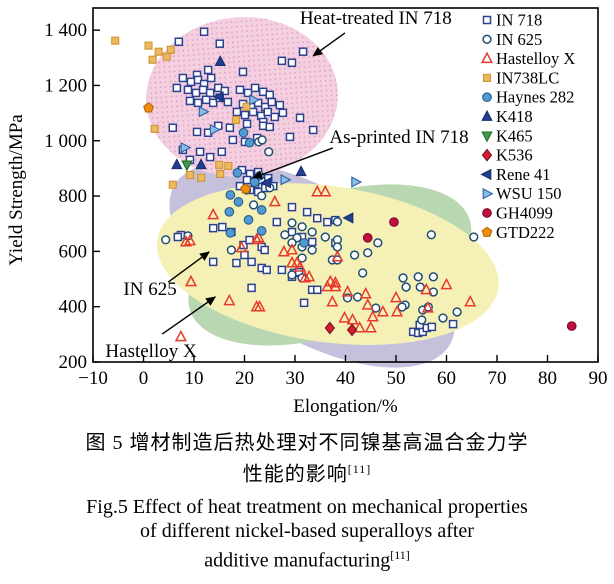 The width and height of the screenshot is (614, 584). I want to click on series-in738lc, so click(181, 112).